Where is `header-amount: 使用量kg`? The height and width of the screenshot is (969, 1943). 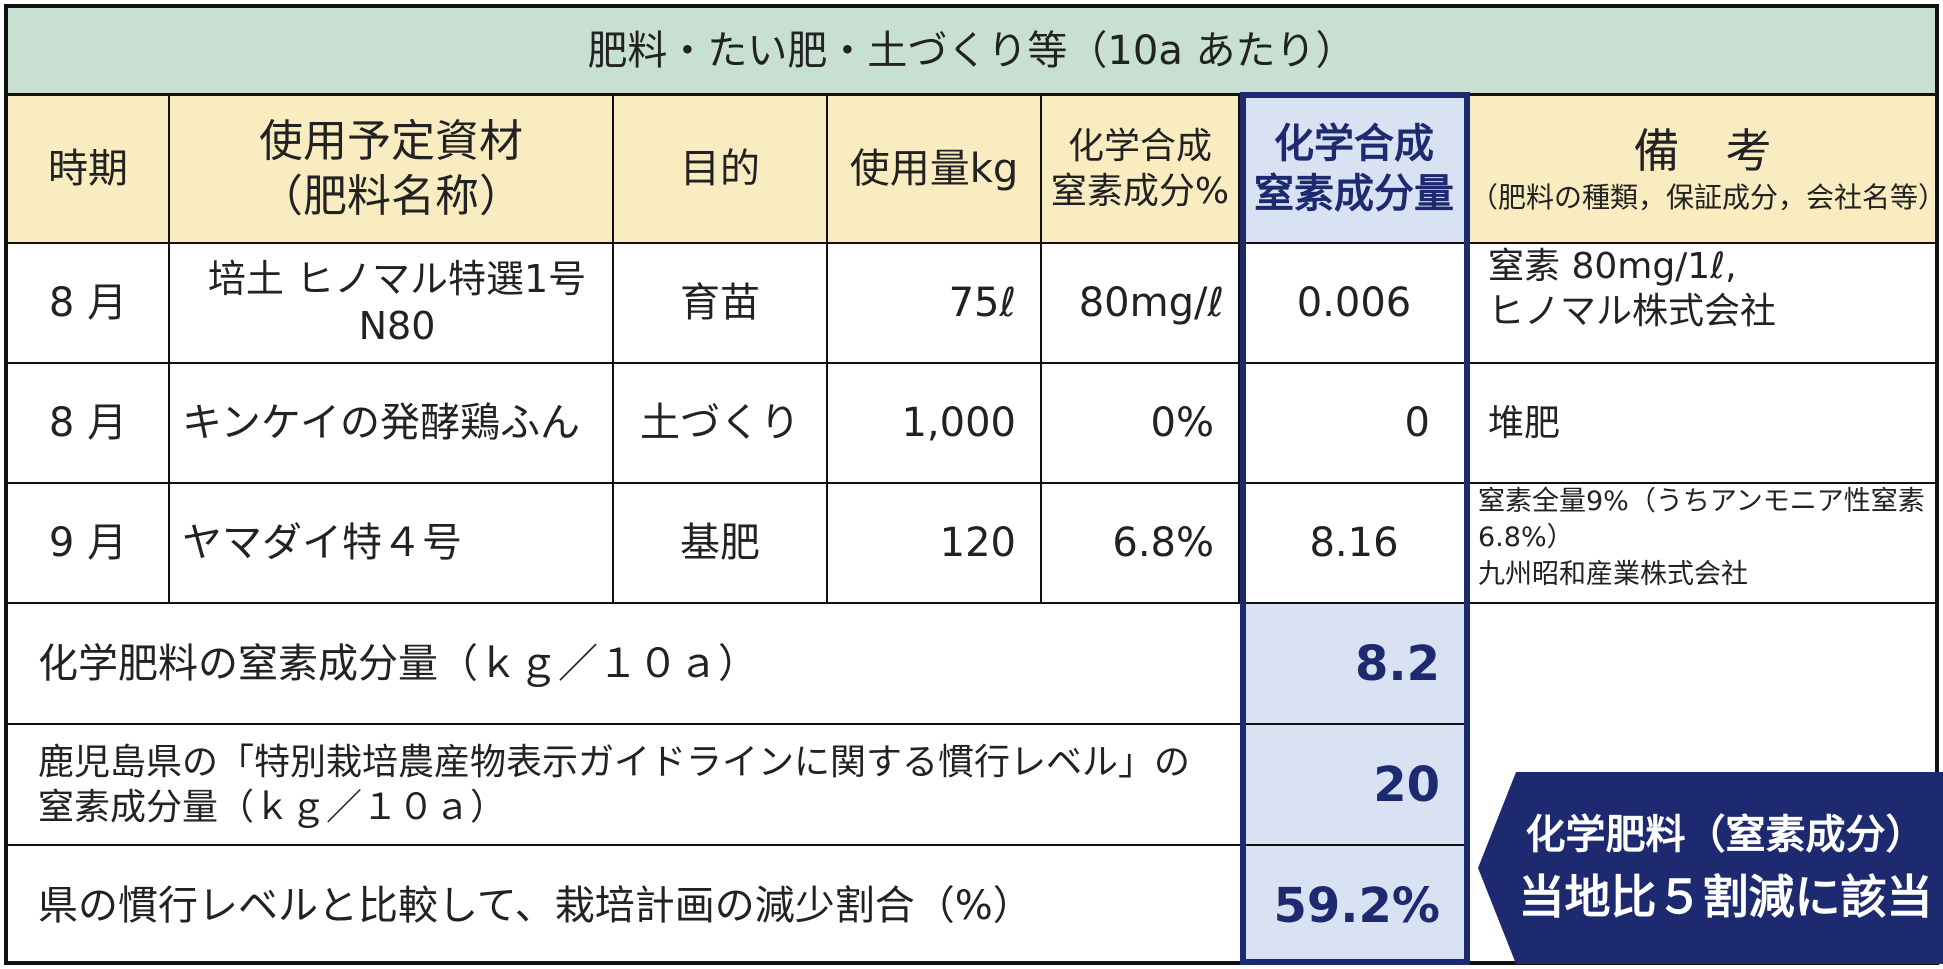
header-amount: 使用量kg is located at coordinates (935, 170).